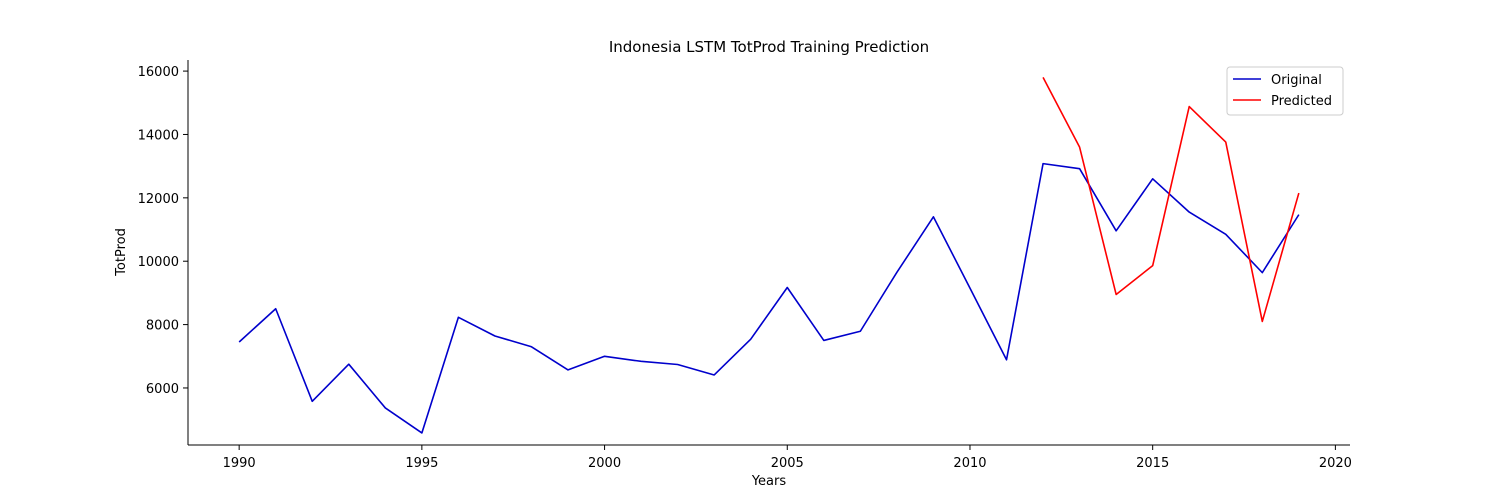 The width and height of the screenshot is (1500, 500). I want to click on legend: Original Predicted, so click(1285, 91).